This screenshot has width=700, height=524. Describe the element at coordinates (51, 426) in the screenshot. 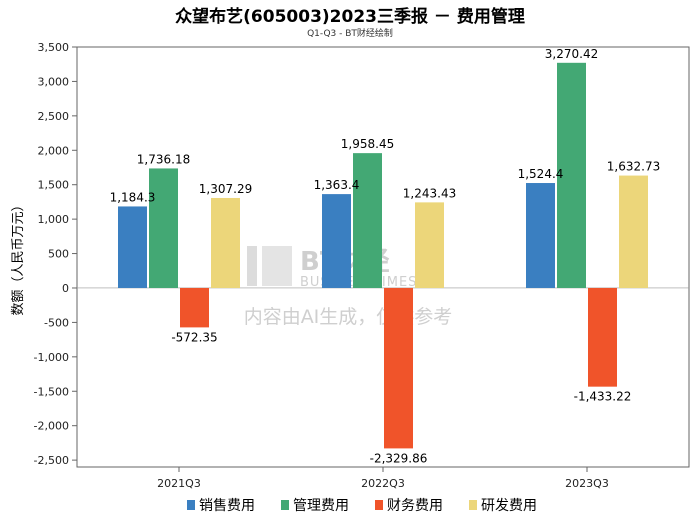

I see `y-tick-label: -2,000` at that location.